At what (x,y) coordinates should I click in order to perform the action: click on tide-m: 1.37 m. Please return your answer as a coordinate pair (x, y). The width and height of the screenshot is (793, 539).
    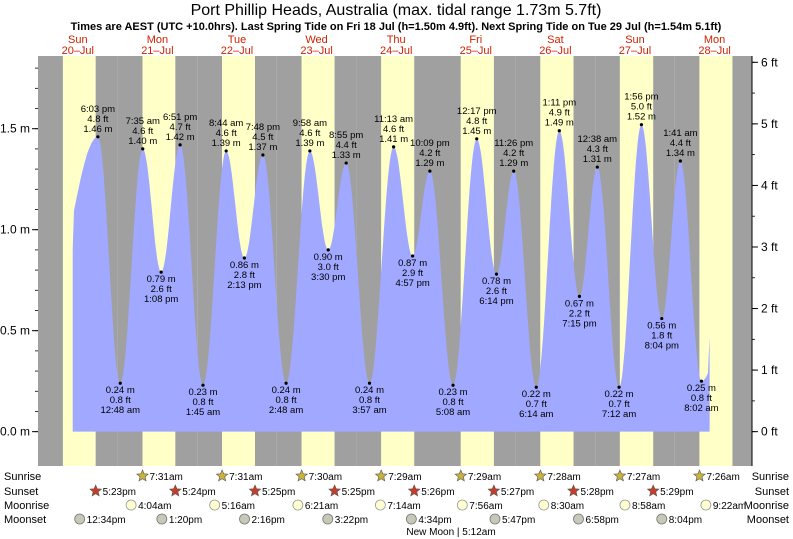
    Looking at the image, I should click on (262, 147).